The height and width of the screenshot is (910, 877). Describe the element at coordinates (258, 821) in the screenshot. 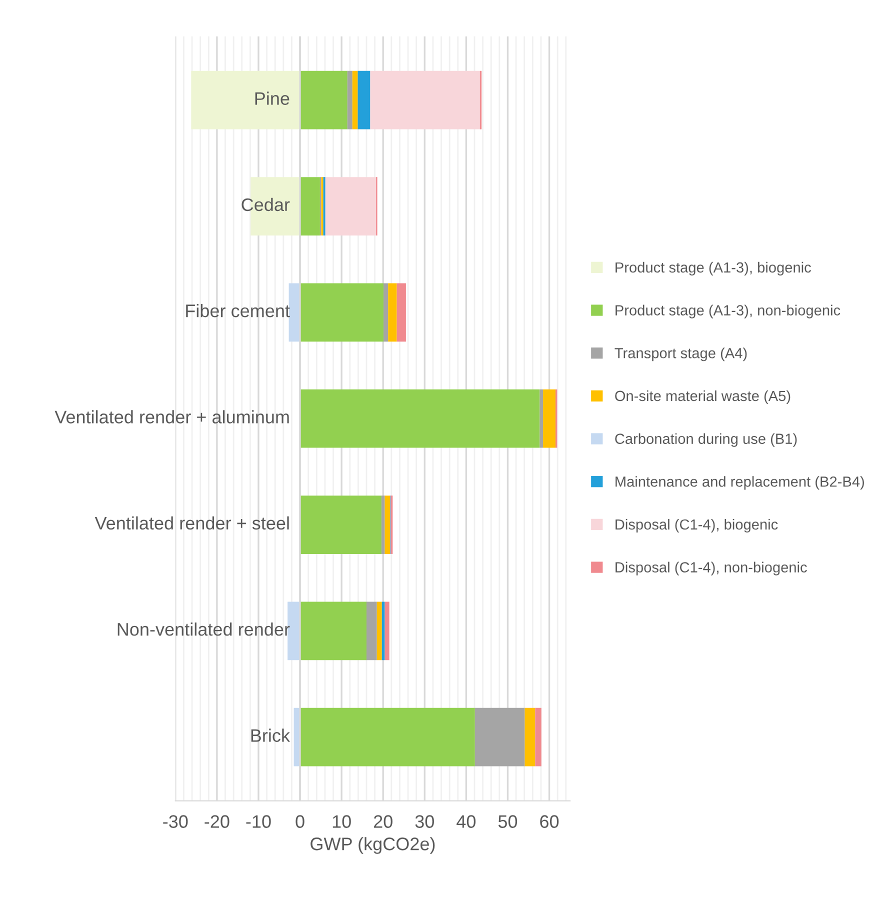

I see `x-tick-label: -10` at that location.